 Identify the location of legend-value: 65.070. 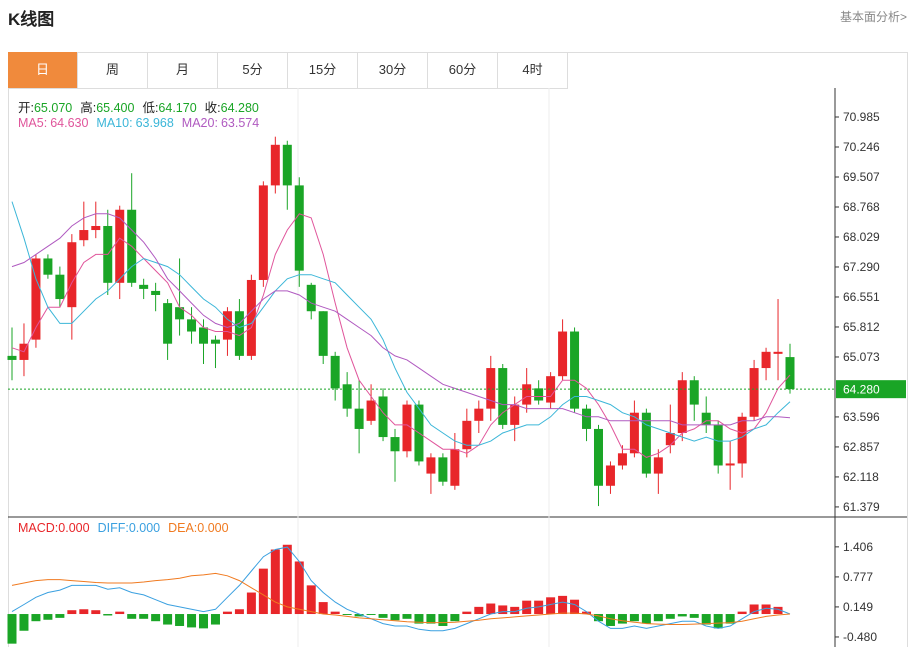
(53, 108).